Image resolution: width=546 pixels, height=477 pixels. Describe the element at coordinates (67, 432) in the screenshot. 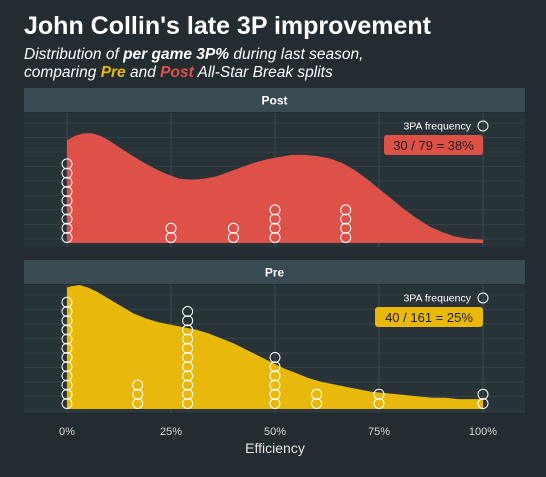

I see `x-tick-label: 0%` at that location.